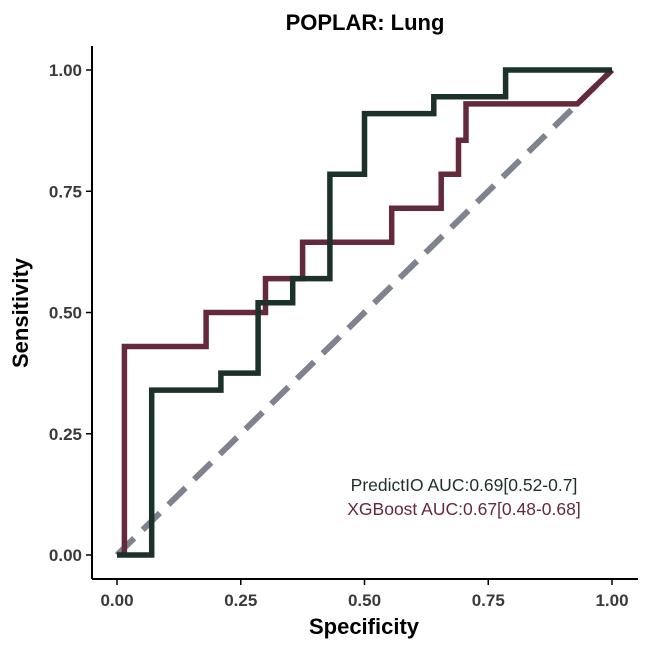 The image size is (650, 655). What do you see at coordinates (240, 600) in the screenshot?
I see `x-tick-label: 0.25` at bounding box center [240, 600].